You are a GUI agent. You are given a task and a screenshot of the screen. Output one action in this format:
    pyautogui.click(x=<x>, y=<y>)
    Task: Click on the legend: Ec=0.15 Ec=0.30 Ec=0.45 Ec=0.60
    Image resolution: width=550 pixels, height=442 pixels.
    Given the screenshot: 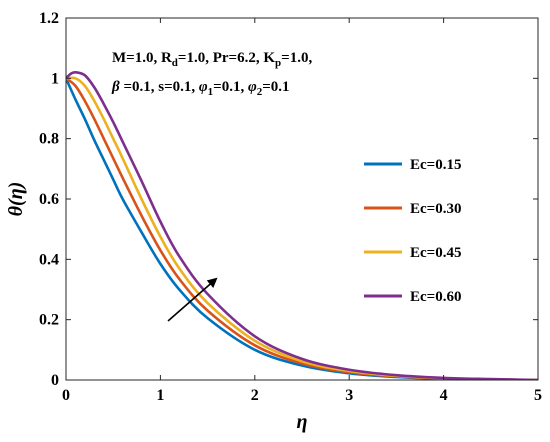 What is the action you would take?
    pyautogui.click(x=412, y=231)
    